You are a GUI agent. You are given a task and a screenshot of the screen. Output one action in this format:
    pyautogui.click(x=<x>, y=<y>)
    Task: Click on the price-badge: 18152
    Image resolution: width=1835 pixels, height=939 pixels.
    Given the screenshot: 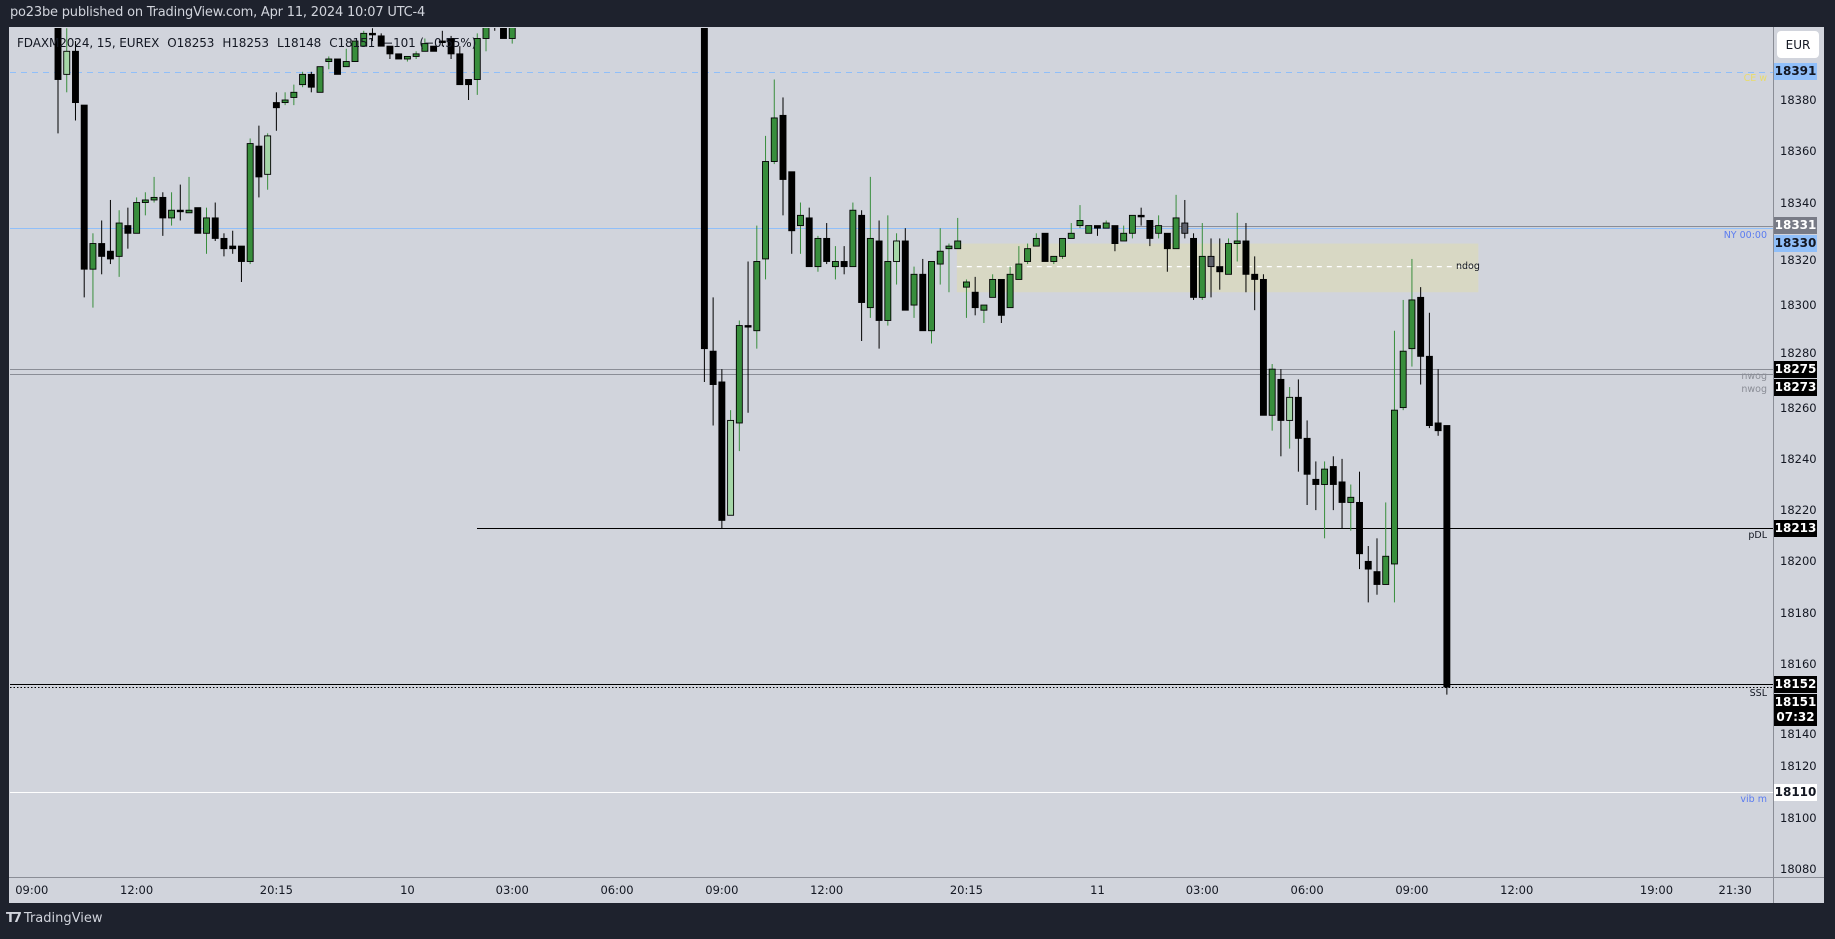 What is the action you would take?
    pyautogui.click(x=1795, y=684)
    